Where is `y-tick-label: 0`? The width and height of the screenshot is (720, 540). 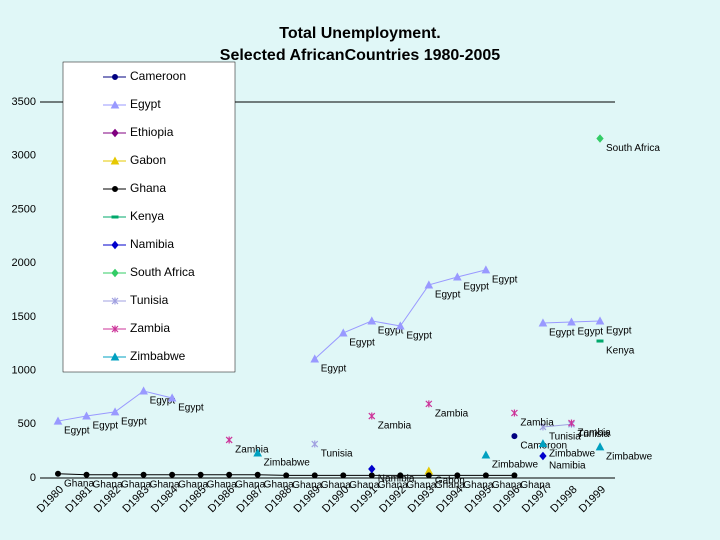 y-tick-label: 0 is located at coordinates (33, 478).